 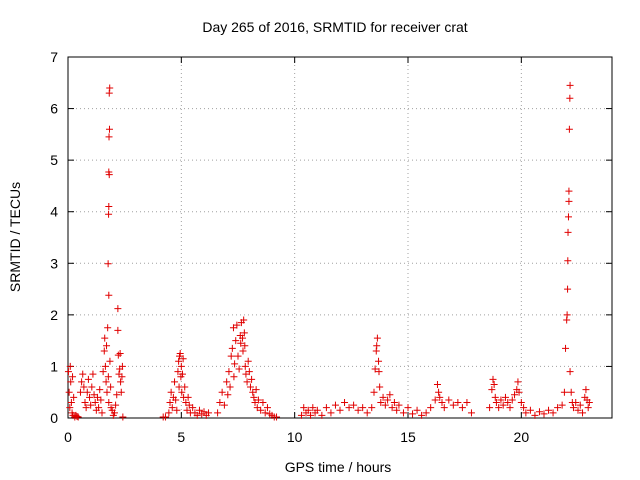 I want to click on y-tick-label: 1, so click(x=54, y=366).